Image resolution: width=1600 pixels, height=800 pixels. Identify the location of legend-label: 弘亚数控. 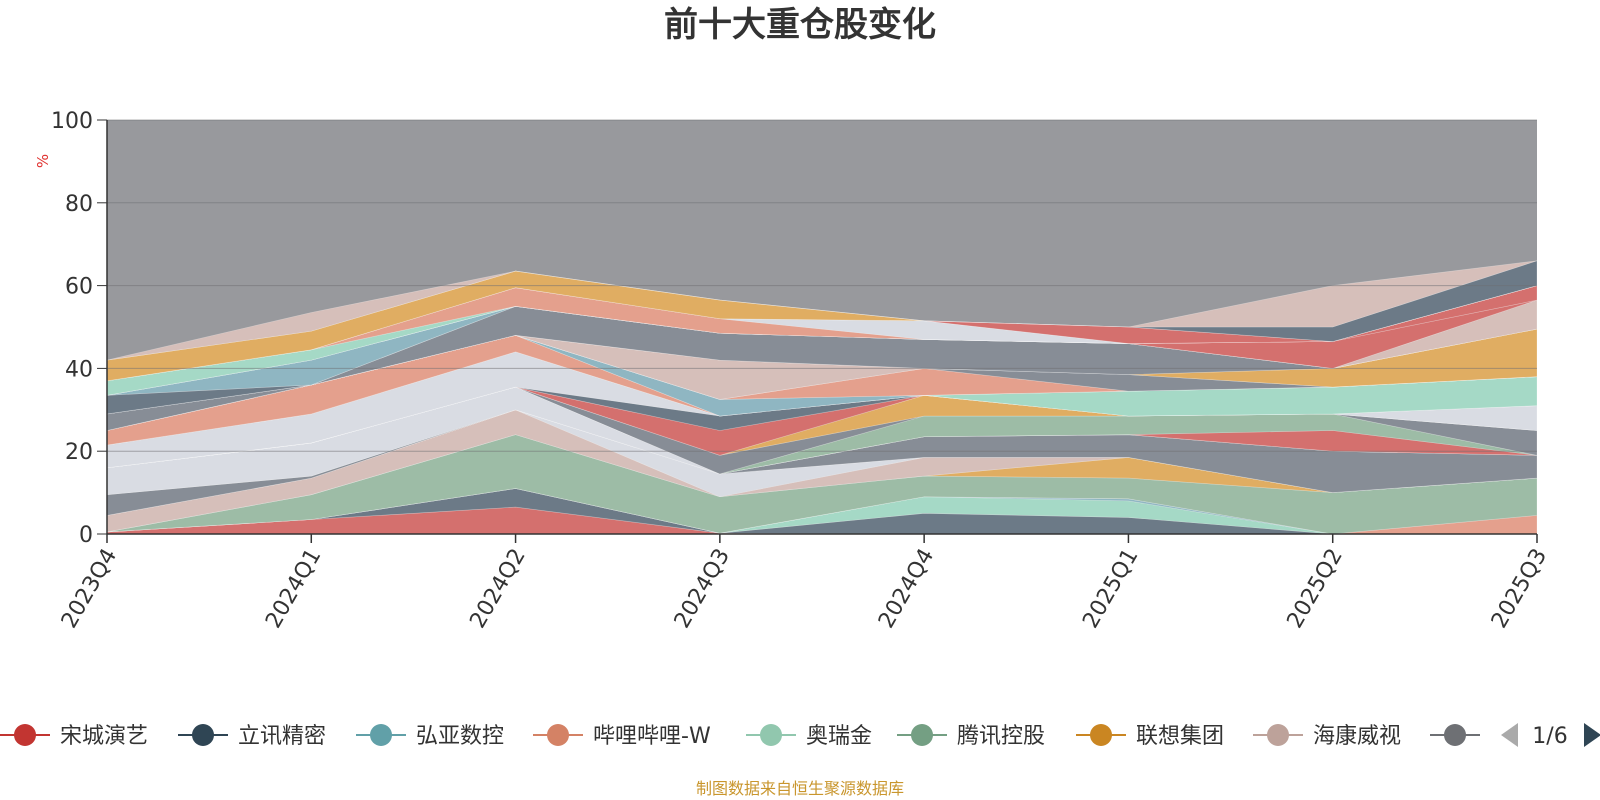
(460, 736).